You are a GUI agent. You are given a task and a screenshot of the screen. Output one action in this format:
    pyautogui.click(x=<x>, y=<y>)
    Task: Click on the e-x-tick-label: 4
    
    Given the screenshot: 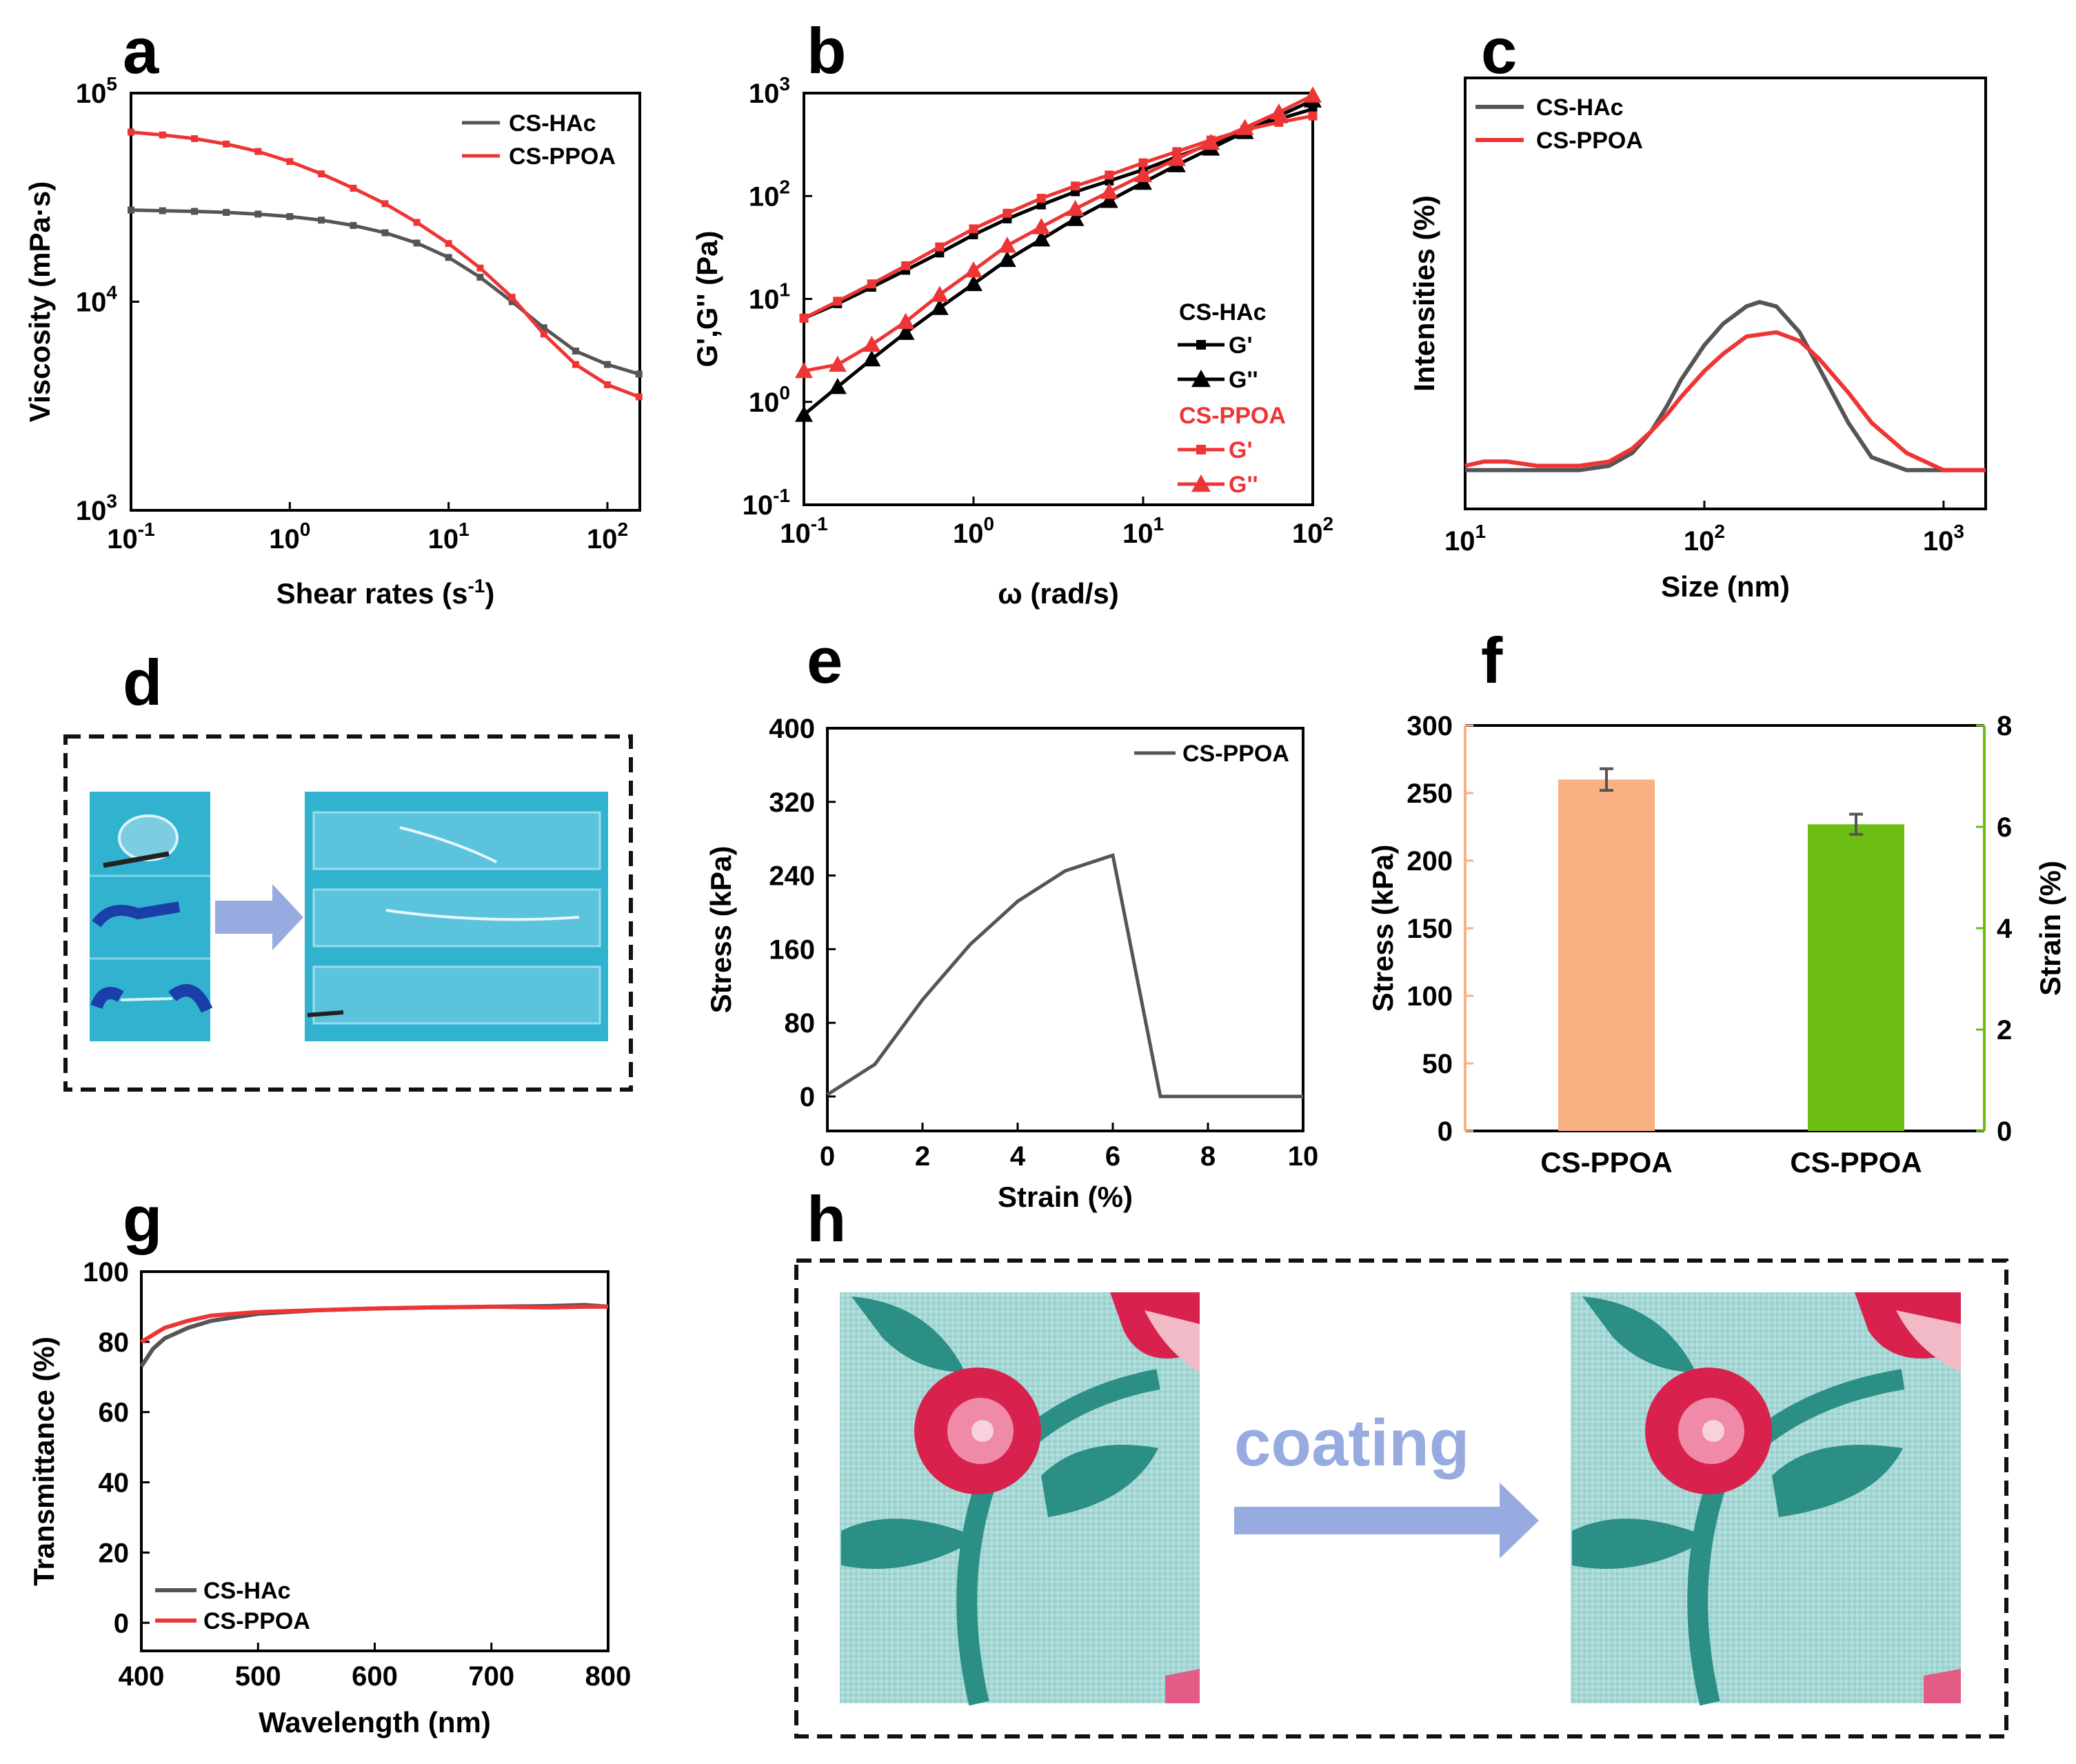 What is the action you would take?
    pyautogui.click(x=1018, y=1156)
    